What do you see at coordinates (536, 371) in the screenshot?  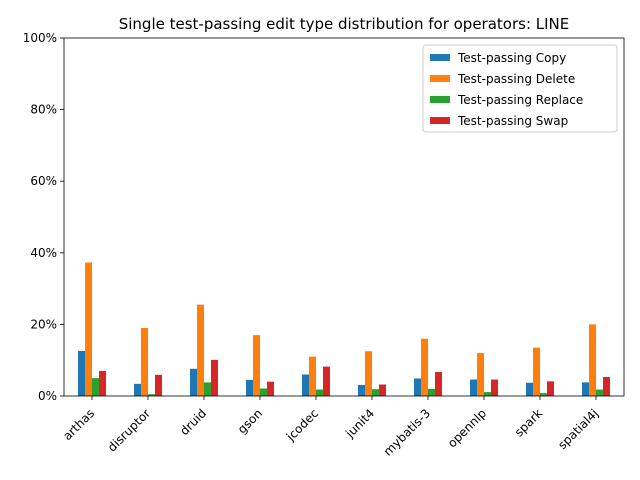 I see `bar-test-passing-delete-spark` at bounding box center [536, 371].